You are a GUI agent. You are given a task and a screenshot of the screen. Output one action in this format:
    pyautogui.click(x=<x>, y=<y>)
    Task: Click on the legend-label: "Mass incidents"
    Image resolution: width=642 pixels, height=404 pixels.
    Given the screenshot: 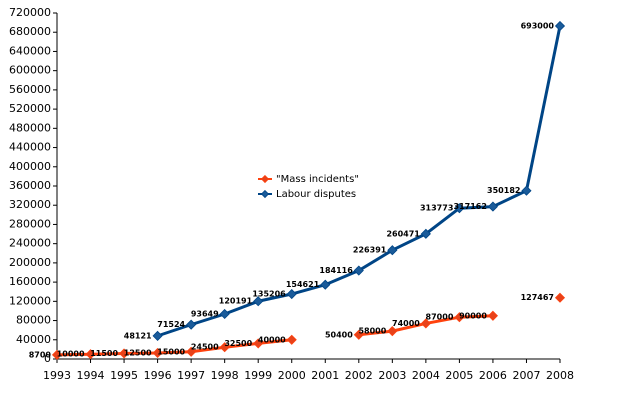 What is the action you would take?
    pyautogui.click(x=317, y=179)
    